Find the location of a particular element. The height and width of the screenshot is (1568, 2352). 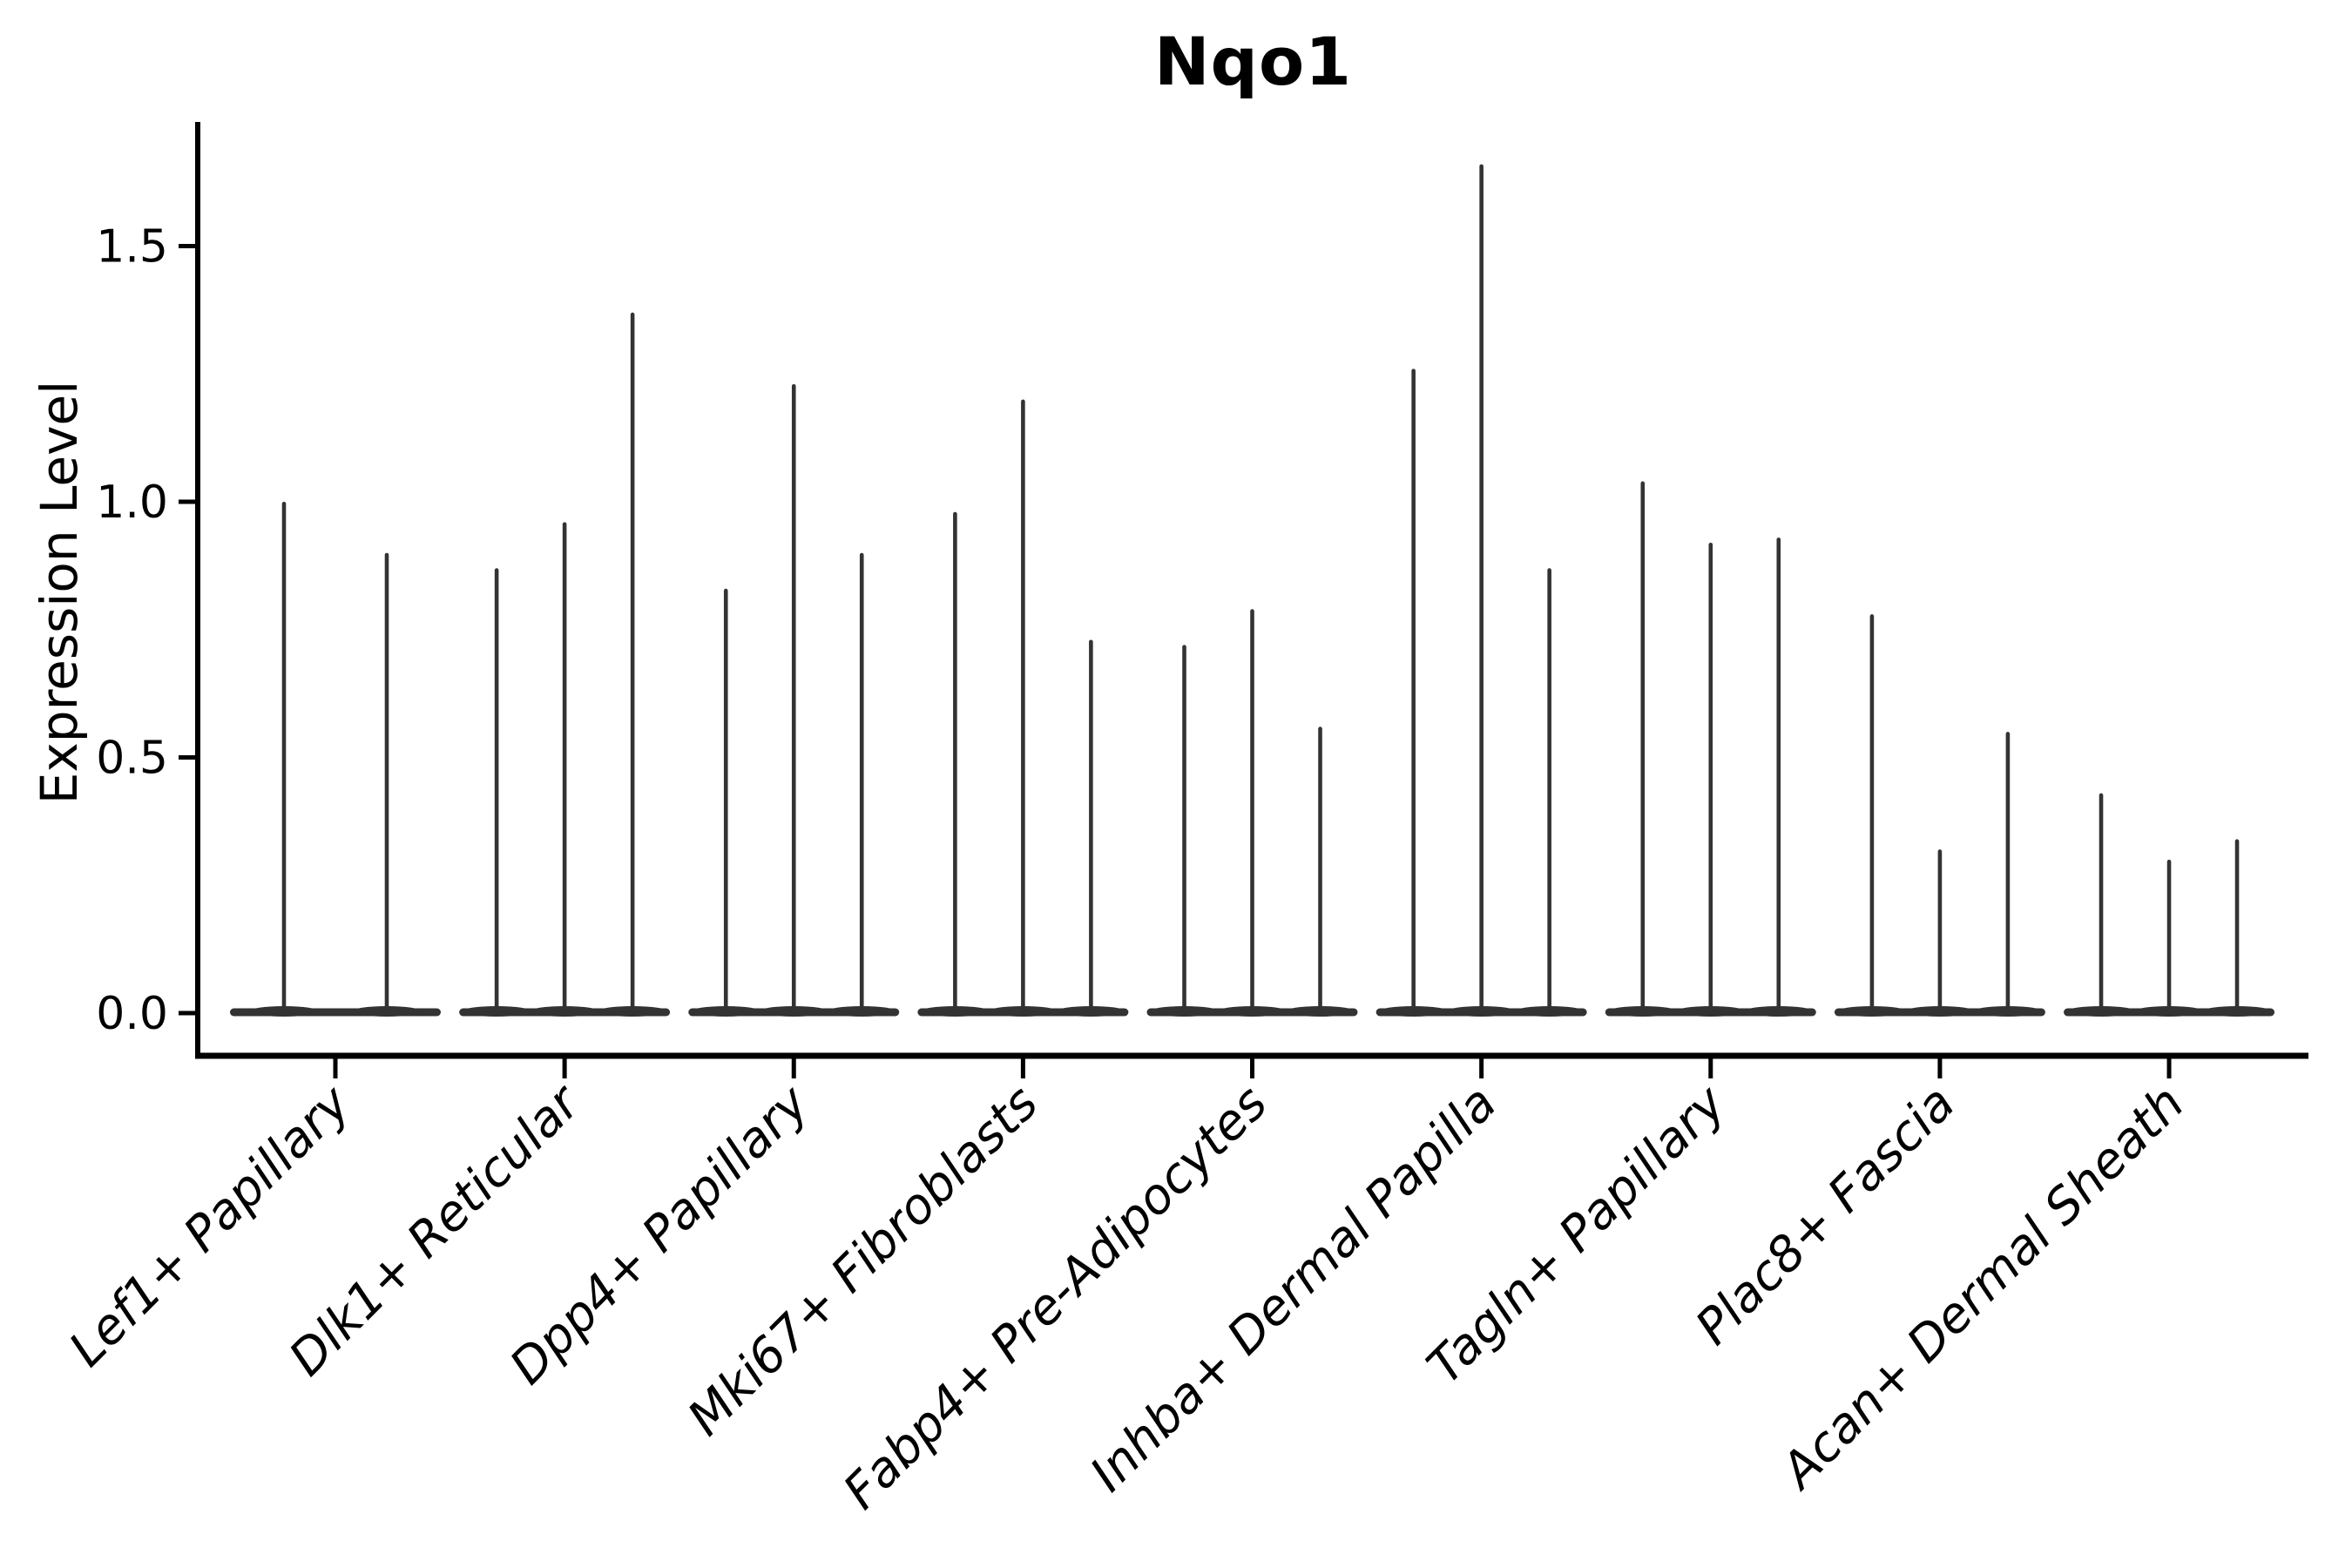

chart-title: Nqo1 is located at coordinates (1253, 61).